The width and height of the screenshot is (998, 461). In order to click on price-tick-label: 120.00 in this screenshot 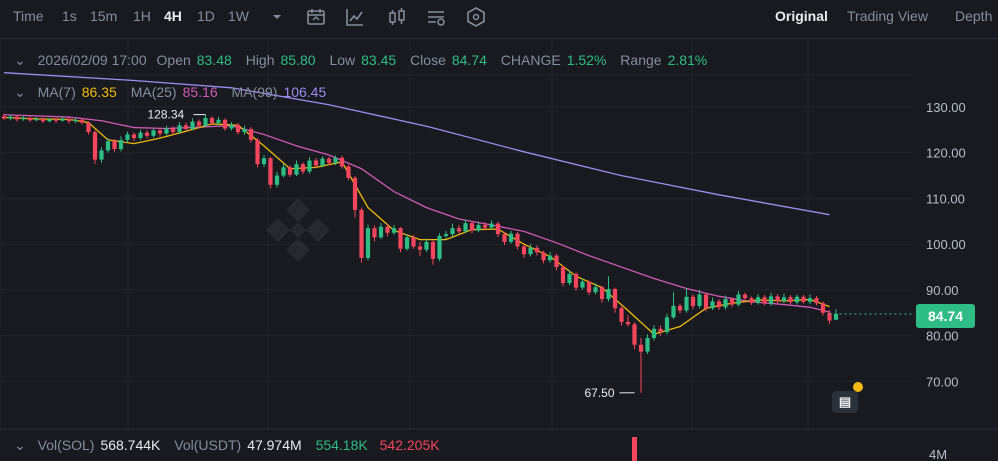, I will do `click(946, 153)`.